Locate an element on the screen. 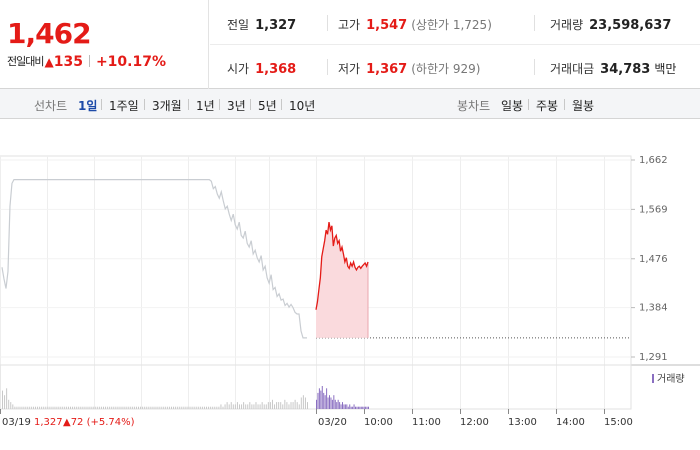  candle-tab-monthly: 월봉 is located at coordinates (583, 106).